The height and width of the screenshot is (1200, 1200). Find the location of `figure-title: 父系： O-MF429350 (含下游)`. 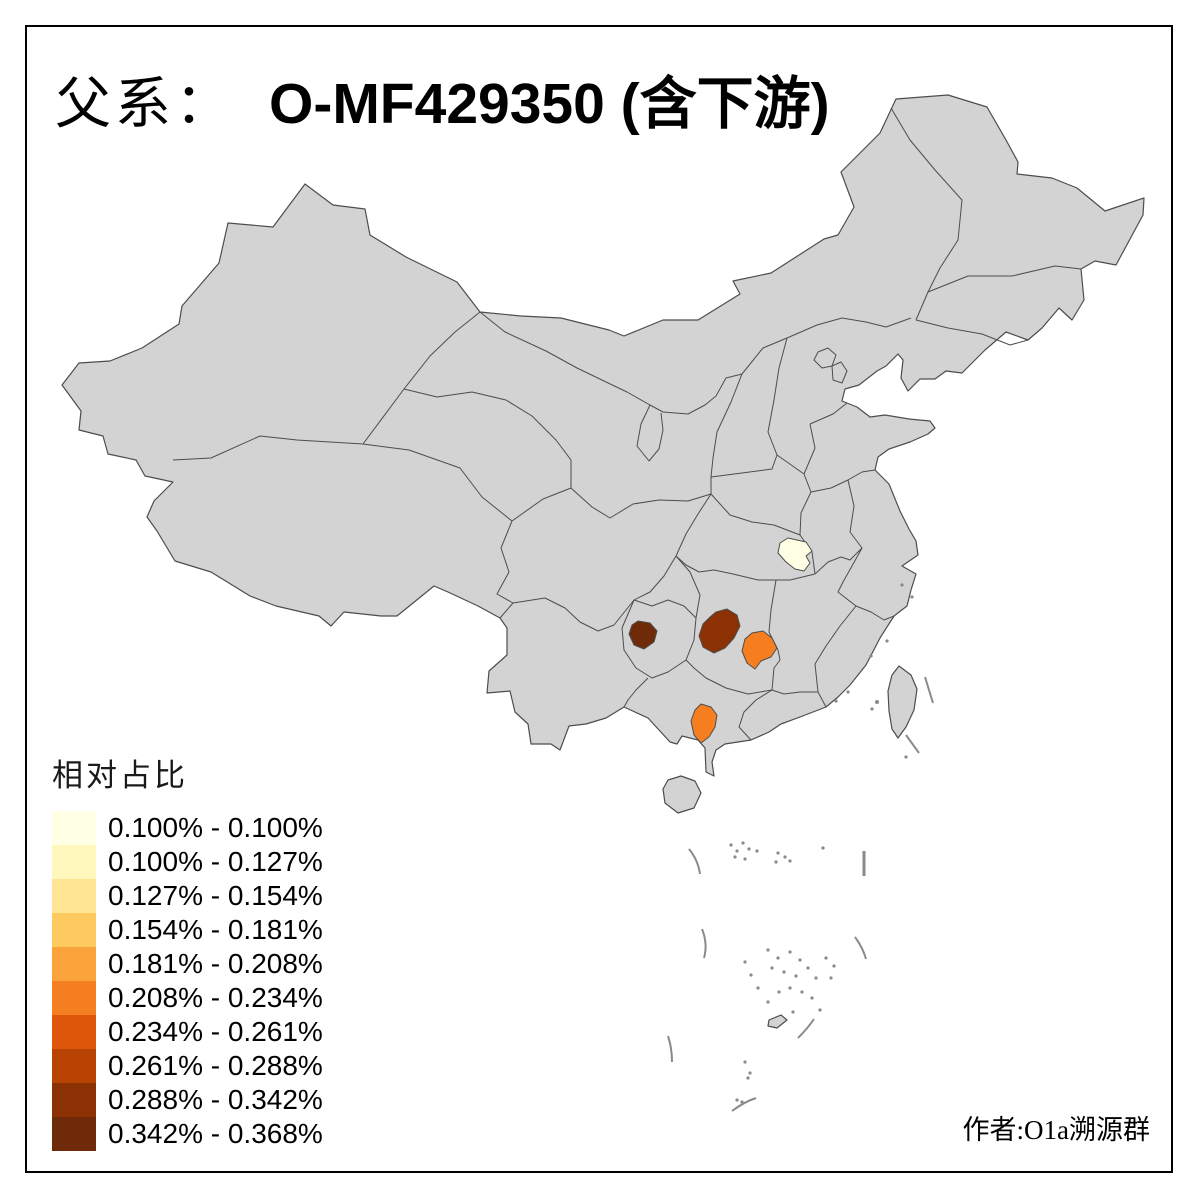

figure-title: 父系： O-MF429350 (含下游) is located at coordinates (442, 99).